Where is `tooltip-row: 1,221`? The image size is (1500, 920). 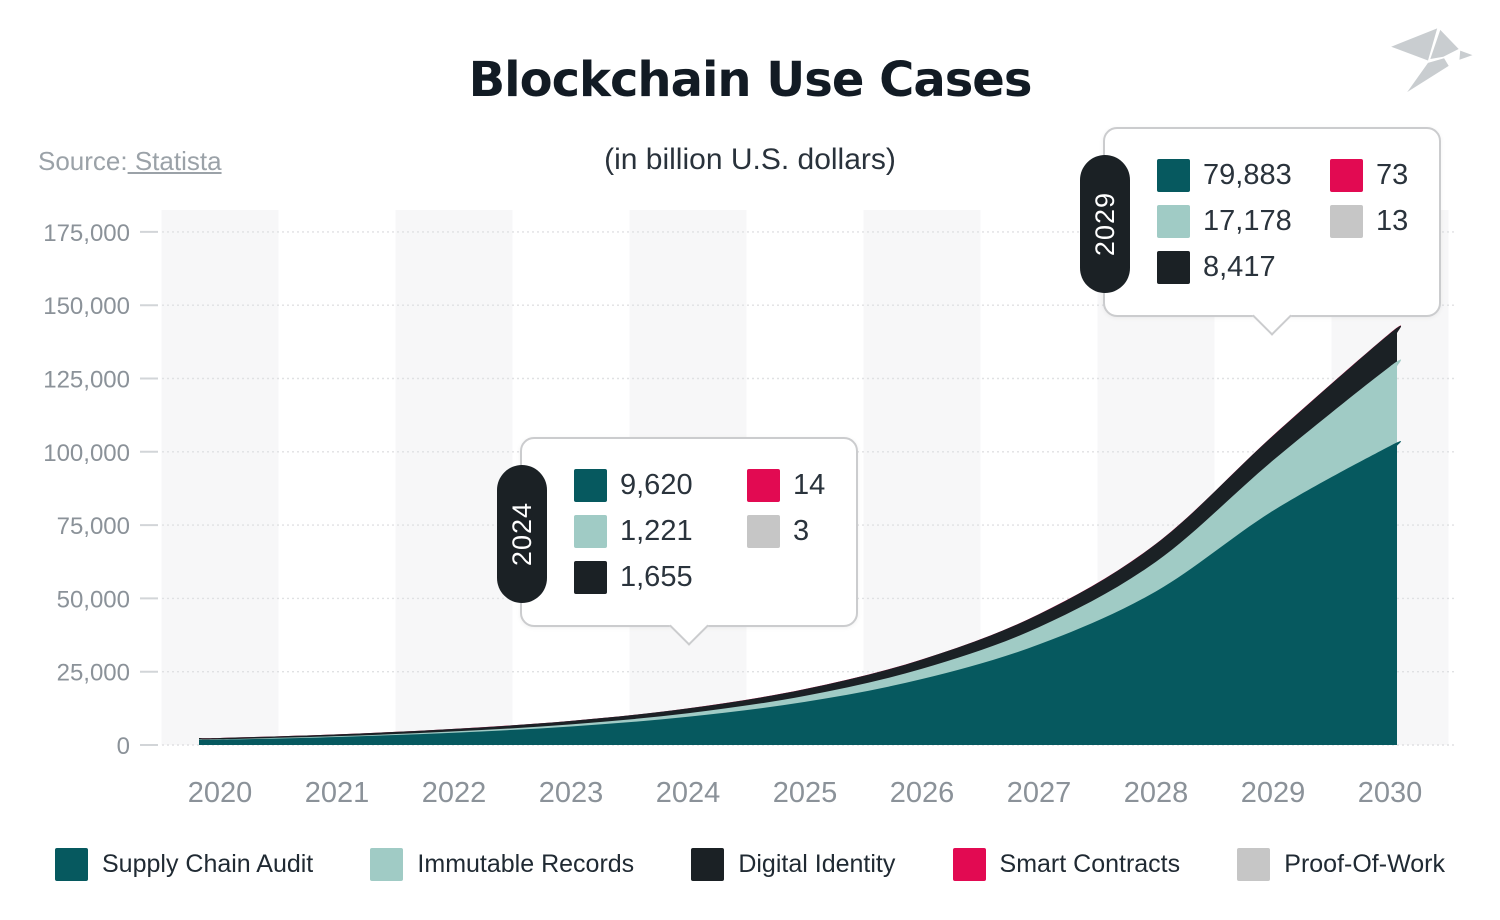
tooltip-row: 1,221 is located at coordinates (660, 531).